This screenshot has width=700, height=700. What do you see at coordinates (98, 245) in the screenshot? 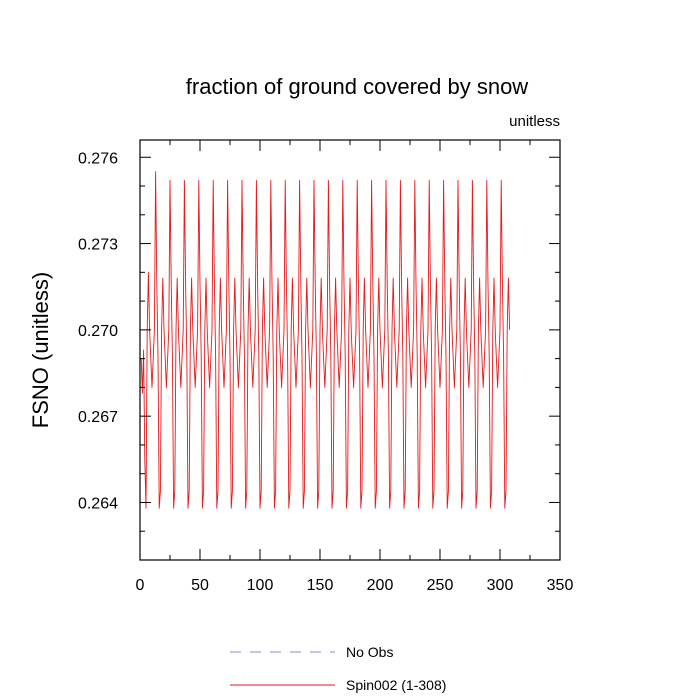
I see `y-tick-label: 0.273` at bounding box center [98, 245].